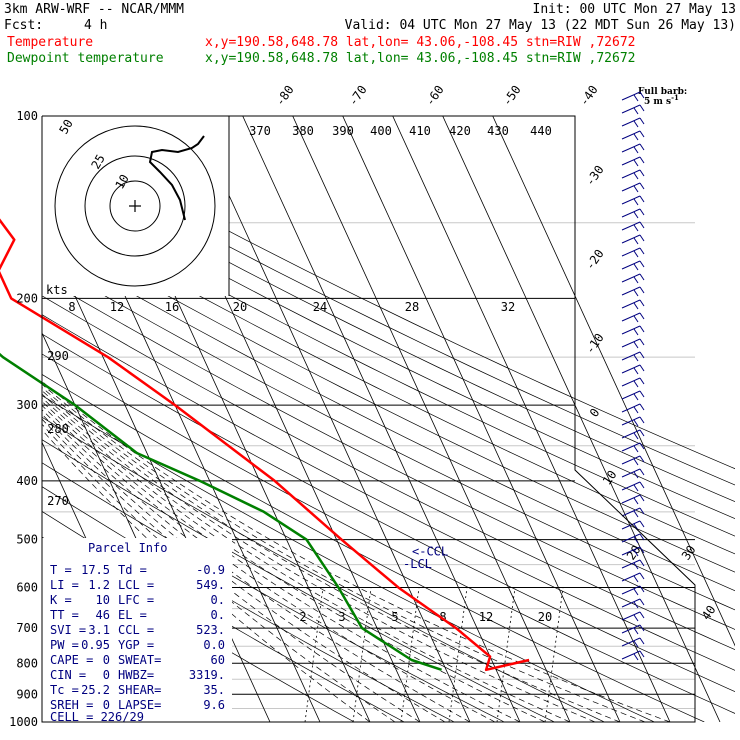 This screenshot has height=740, width=740. I want to click on fcst-label: Fcst:, so click(23, 25).